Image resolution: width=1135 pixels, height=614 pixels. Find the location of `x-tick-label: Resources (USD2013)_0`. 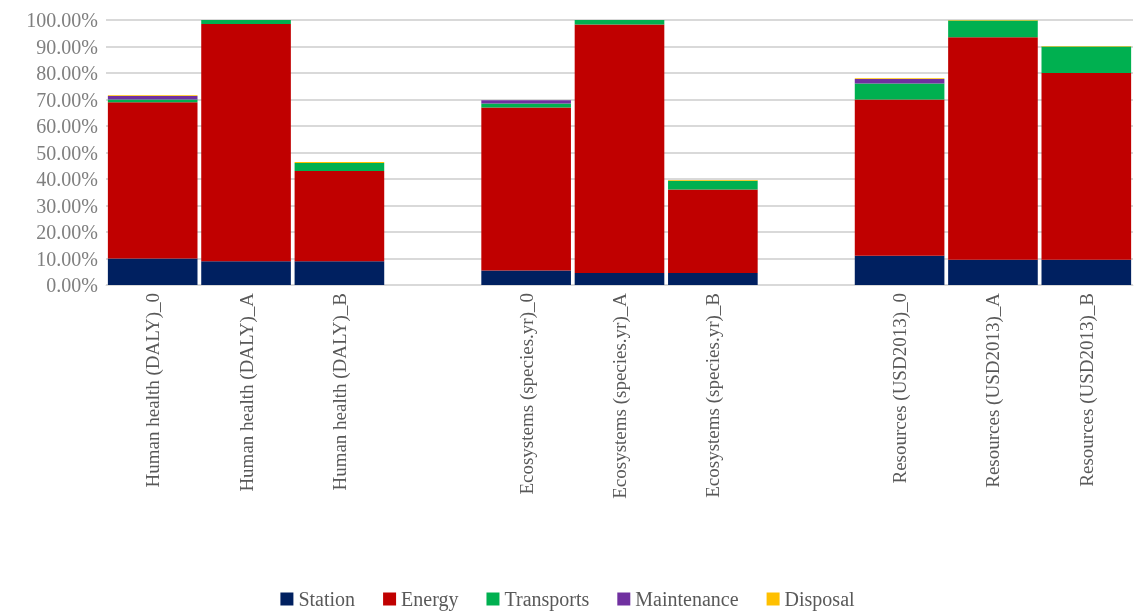

x-tick-label: Resources (USD2013)_0 is located at coordinates (900, 388).